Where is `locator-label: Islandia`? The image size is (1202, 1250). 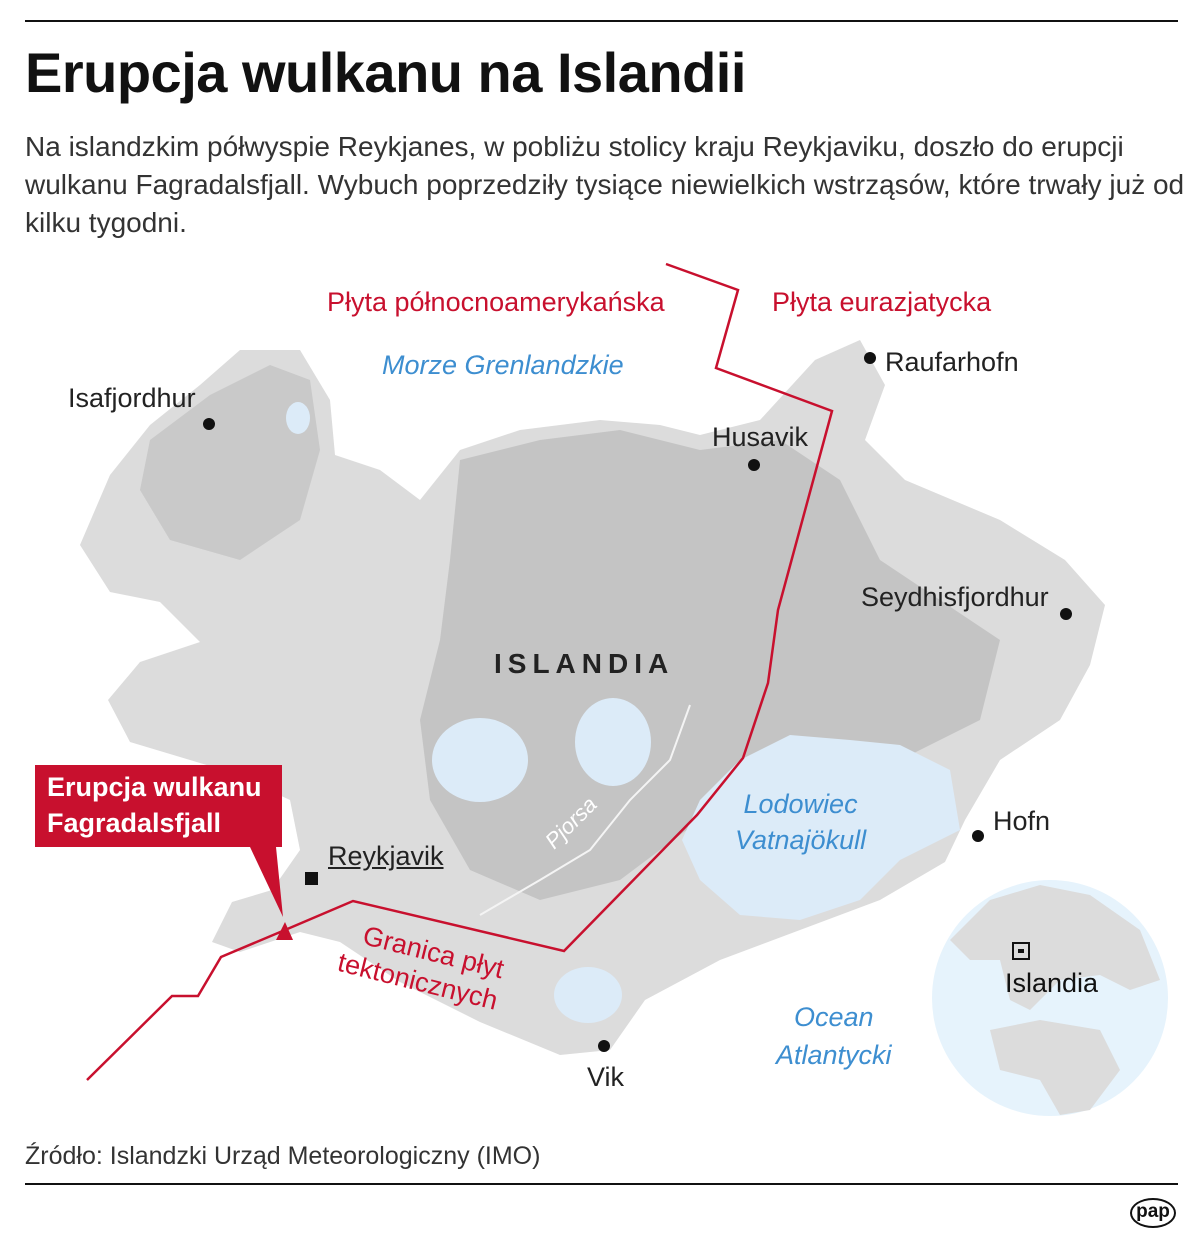
locator-label: Islandia is located at coordinates (1052, 983).